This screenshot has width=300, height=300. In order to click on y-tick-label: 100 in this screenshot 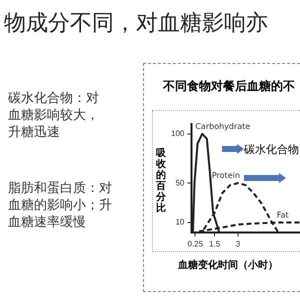, I will do `click(177, 133)`.